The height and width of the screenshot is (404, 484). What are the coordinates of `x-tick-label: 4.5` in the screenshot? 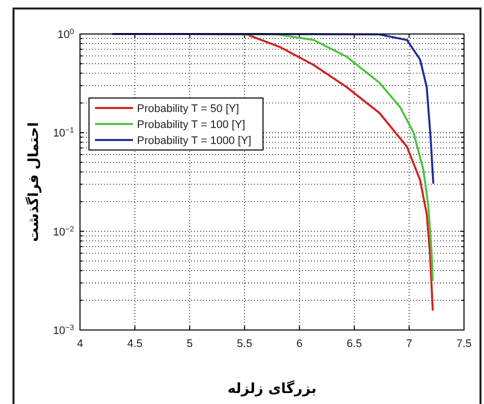 It's located at (135, 344).